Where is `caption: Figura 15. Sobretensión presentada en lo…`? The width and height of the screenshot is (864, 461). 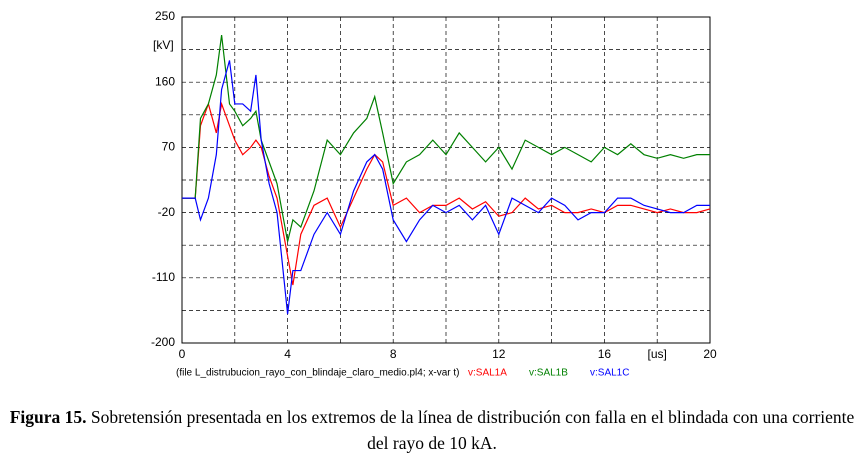 caption: Figura 15. Sobretensión presentada en lo… is located at coordinates (432, 430).